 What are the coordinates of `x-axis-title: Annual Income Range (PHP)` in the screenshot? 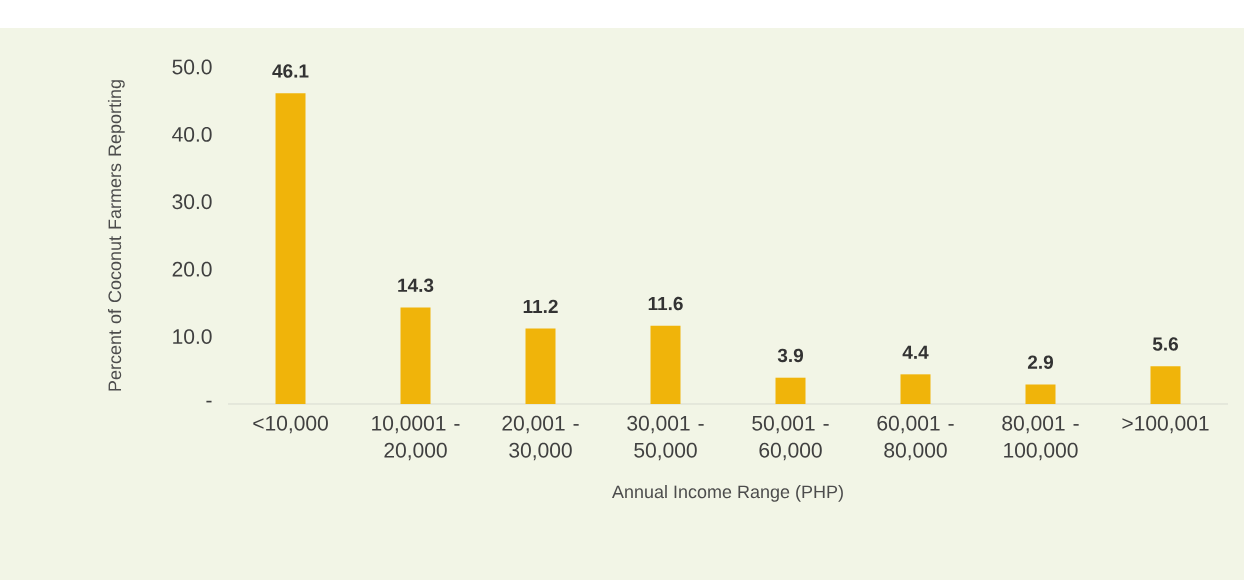 It's located at (727, 493).